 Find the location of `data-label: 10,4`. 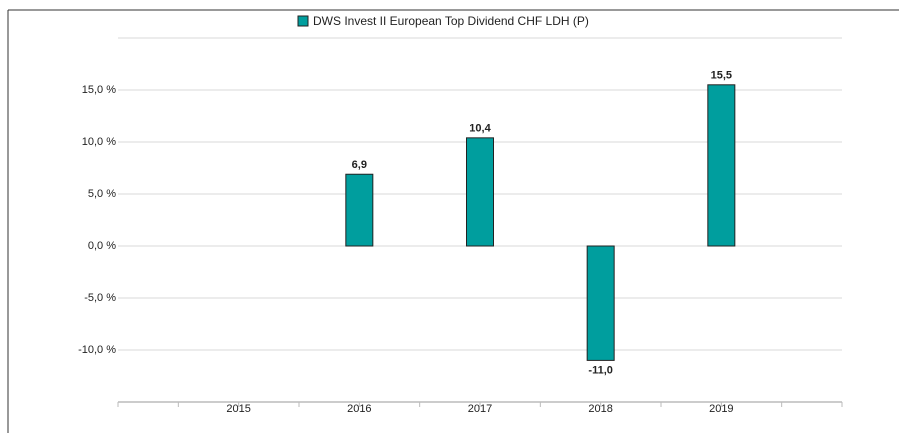

data-label: 10,4 is located at coordinates (480, 129).